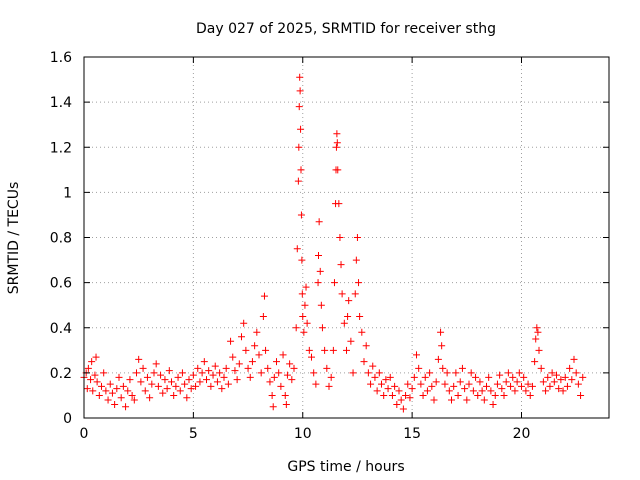 The image size is (640, 480). What do you see at coordinates (67, 193) in the screenshot?
I see `y-tick-label: 1` at bounding box center [67, 193].